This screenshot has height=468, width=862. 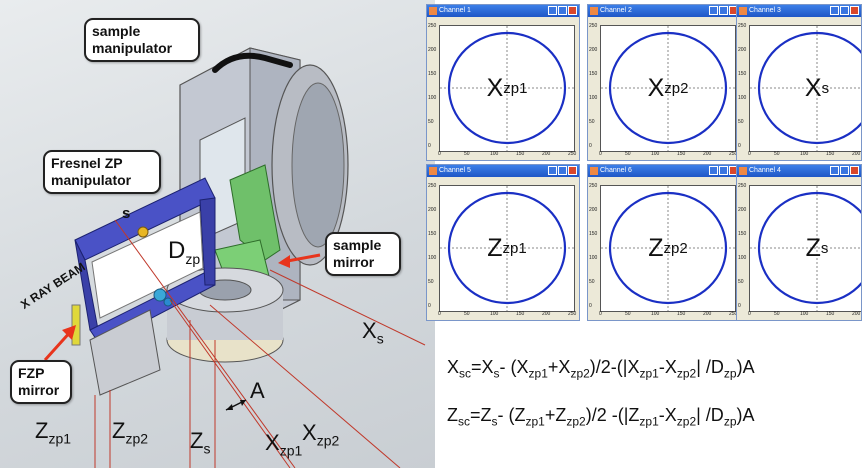 What do you see at coordinates (559, 367) in the screenshot?
I see `equation-text: +X` at bounding box center [559, 367].